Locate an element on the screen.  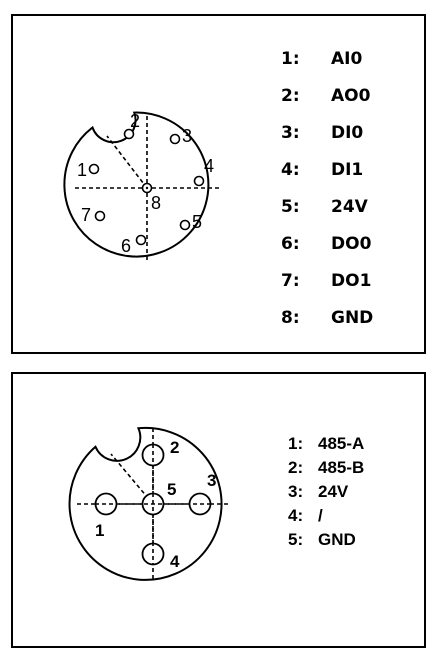
legend-pin-number: 8: is located at coordinates (290, 318).